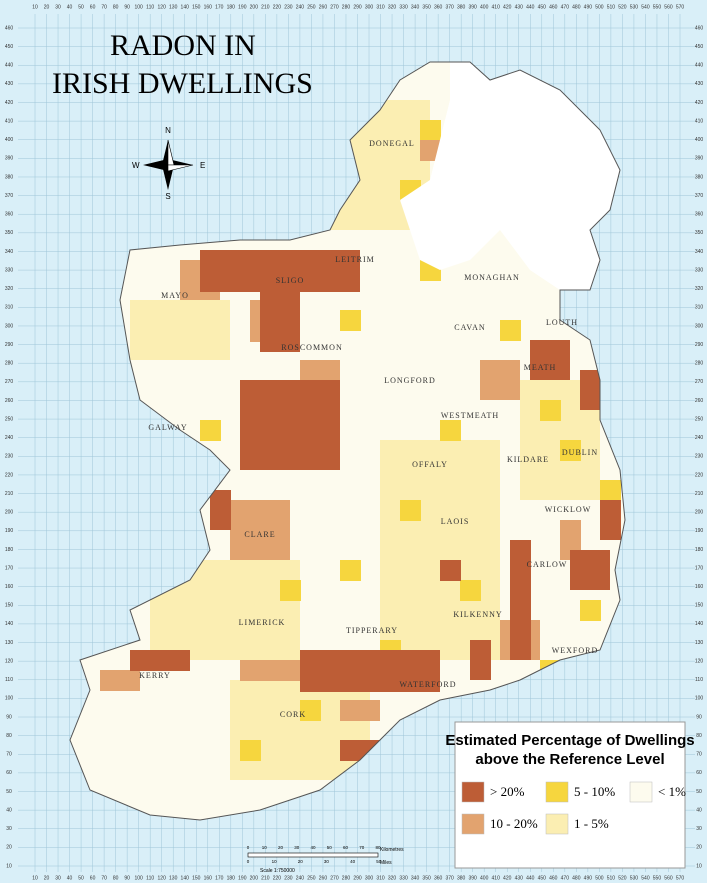 The width and height of the screenshot is (707, 883). I want to click on legend-title: Estimated Percentage of Dwellings, so click(569, 740).